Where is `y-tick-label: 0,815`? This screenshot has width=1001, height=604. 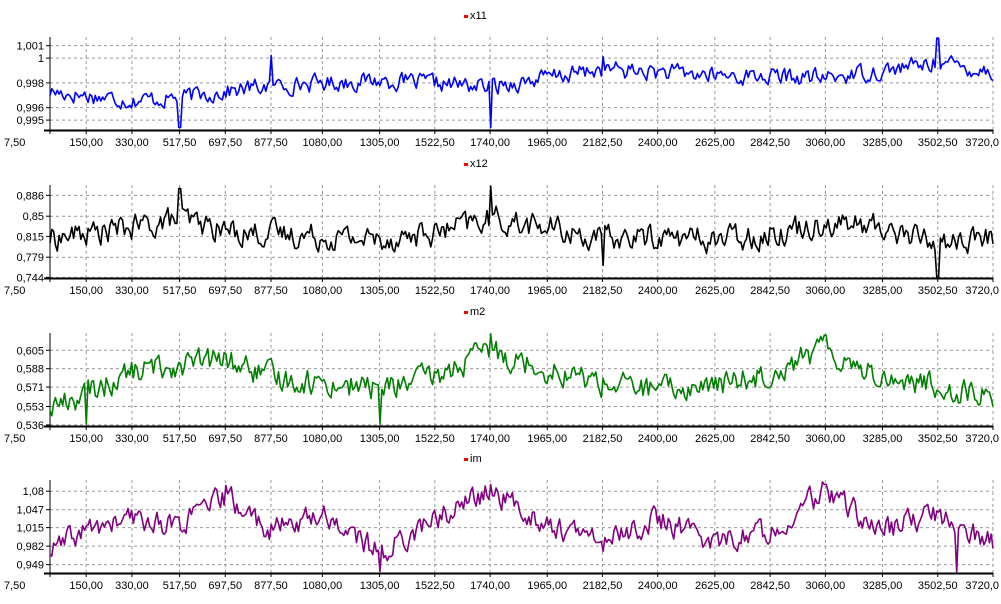 y-tick-label: 0,815 is located at coordinates (30, 237).